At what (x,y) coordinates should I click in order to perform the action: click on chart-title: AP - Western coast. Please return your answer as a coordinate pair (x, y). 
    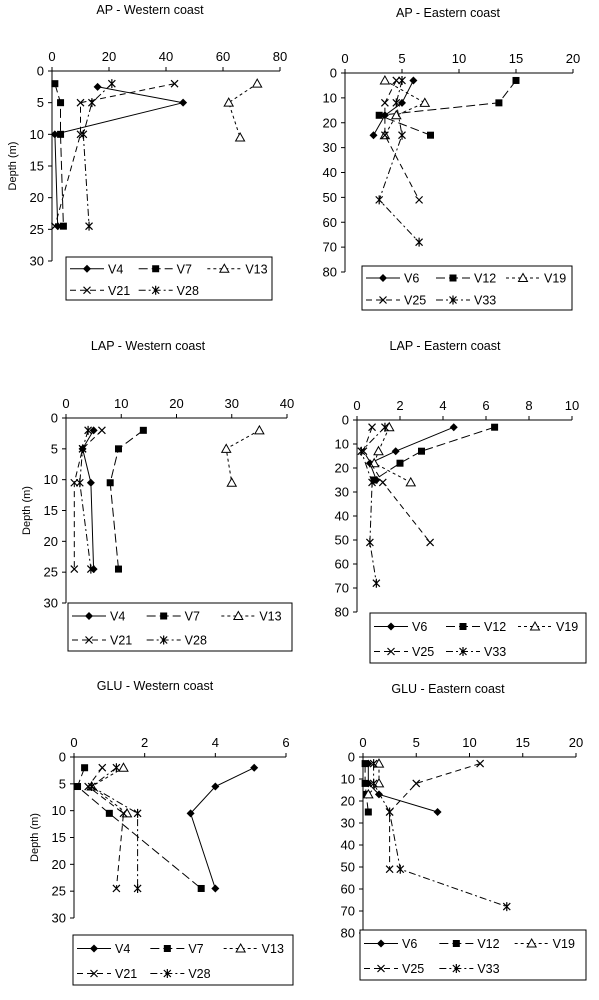
    Looking at the image, I should click on (150, 10).